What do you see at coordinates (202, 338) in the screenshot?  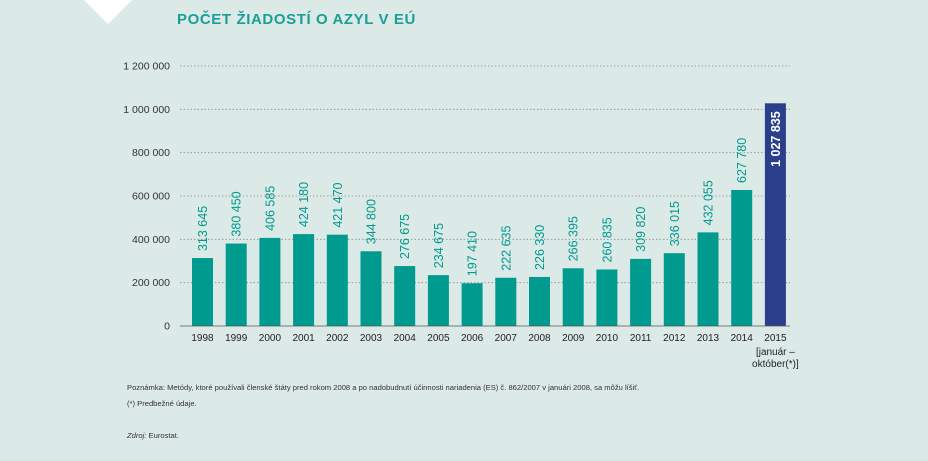 I see `x-tick-label: 1998` at bounding box center [202, 338].